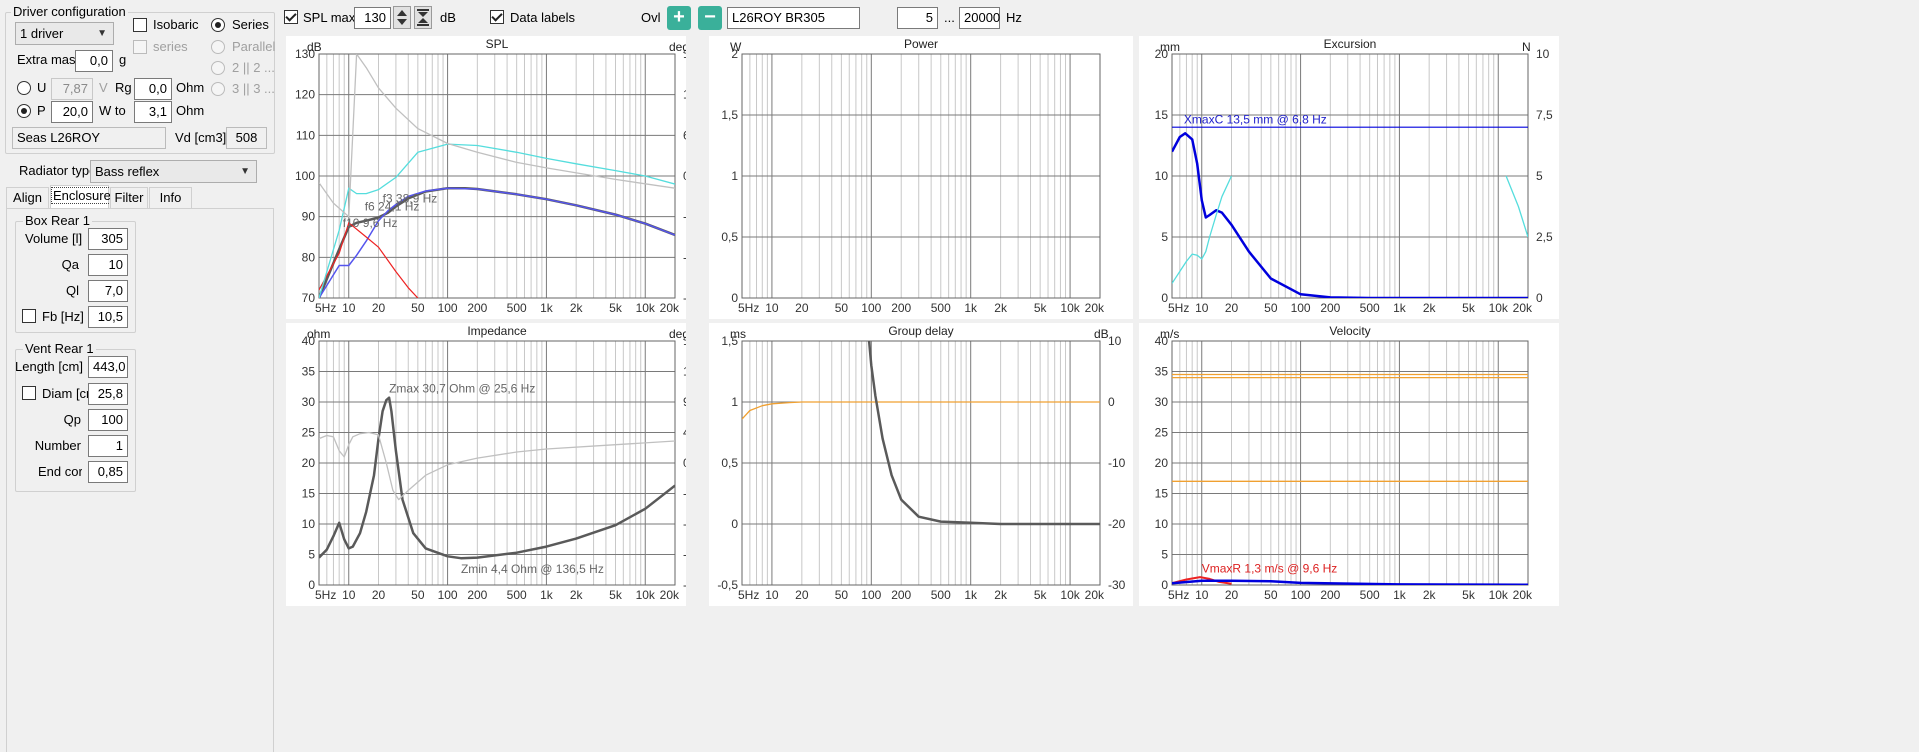  Describe the element at coordinates (305, 135) in the screenshot. I see `y-tick-label: 110` at that location.